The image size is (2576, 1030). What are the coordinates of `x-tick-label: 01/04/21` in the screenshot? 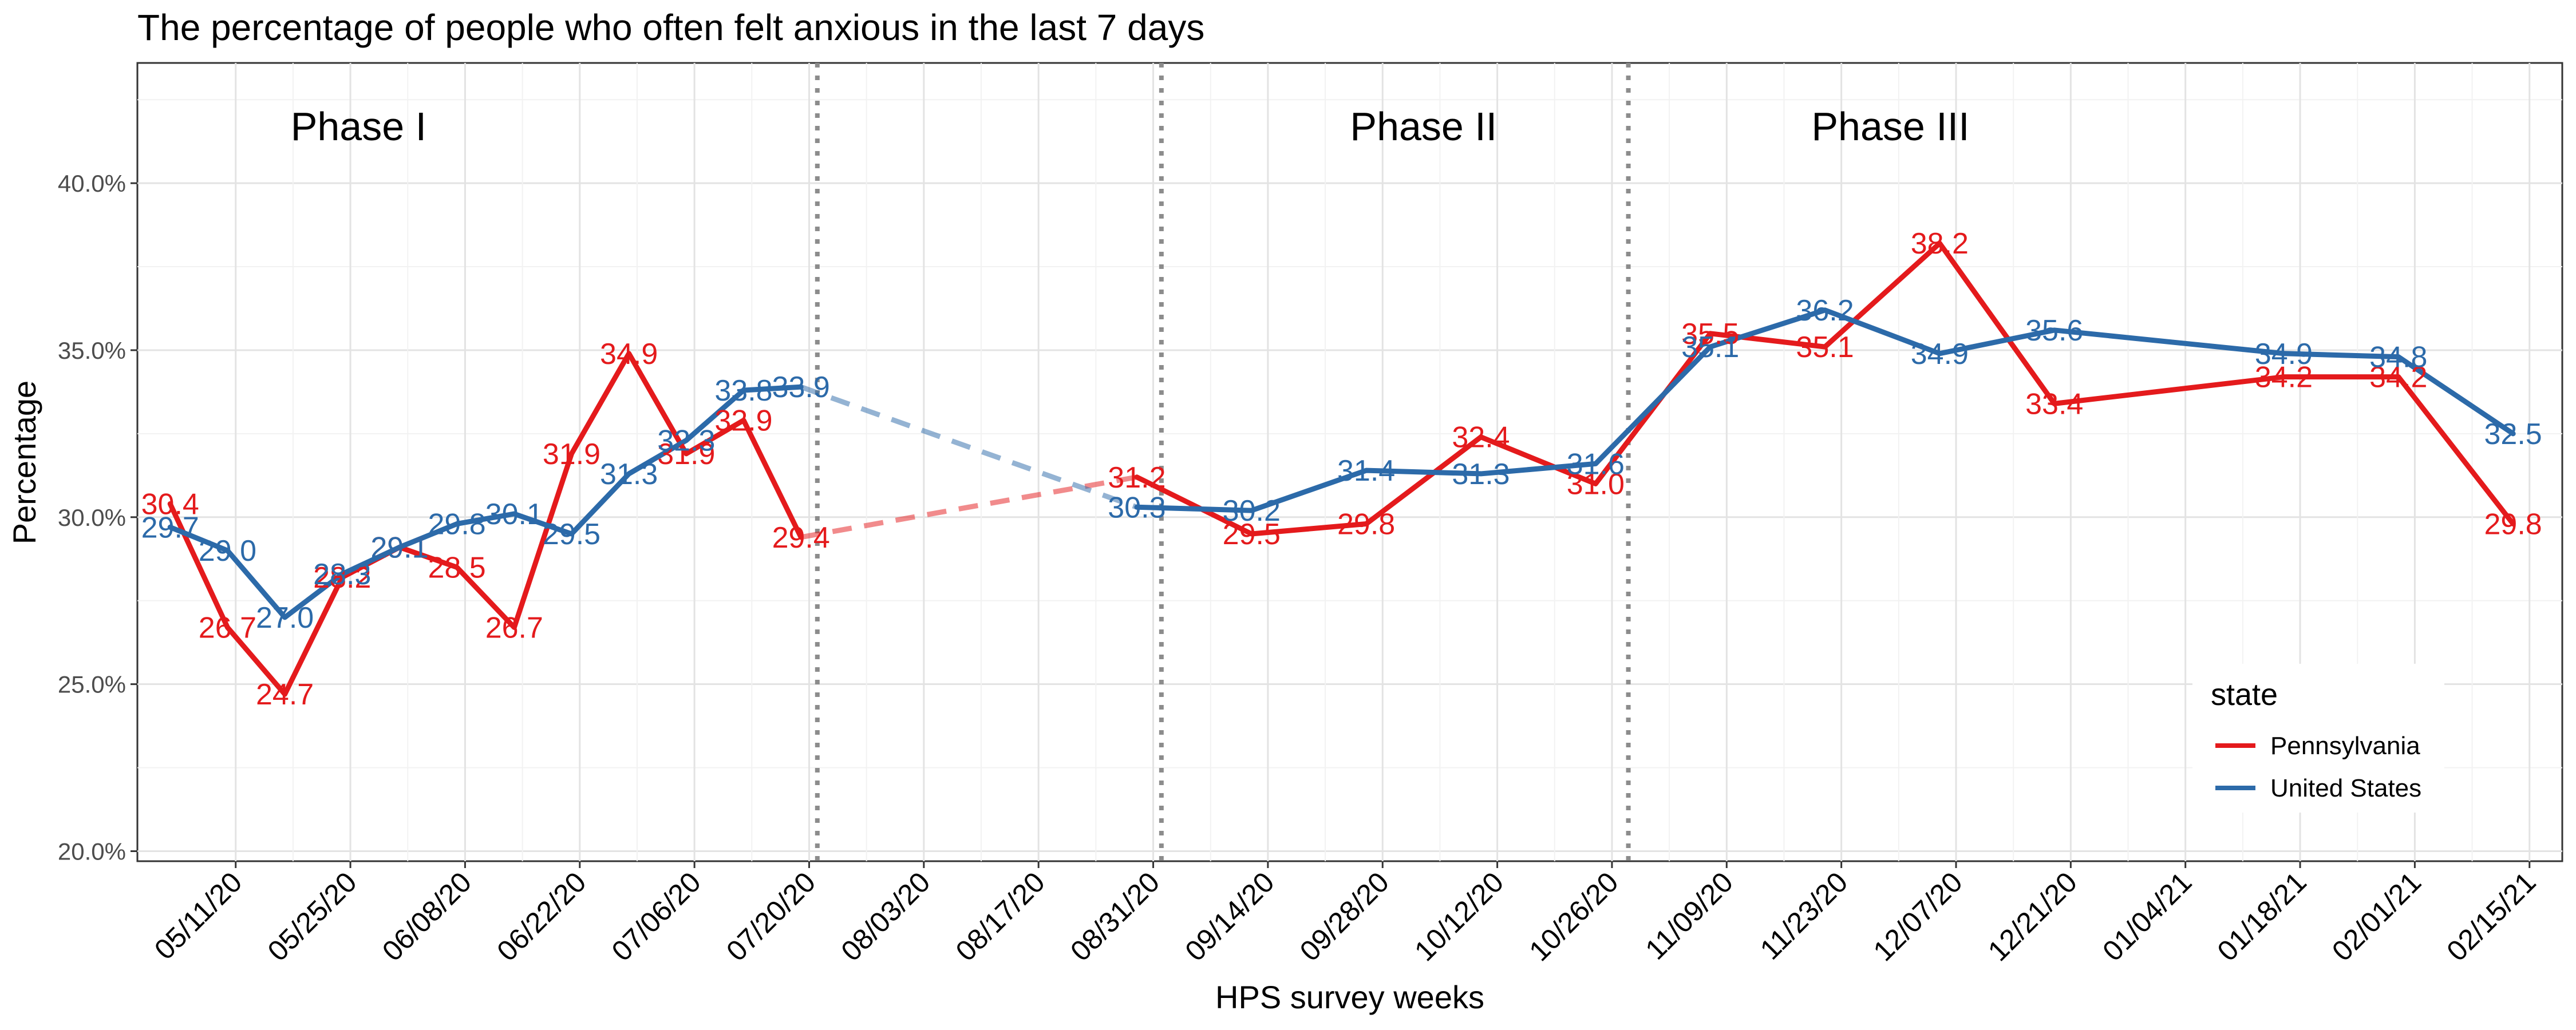 It's located at (2147, 916).